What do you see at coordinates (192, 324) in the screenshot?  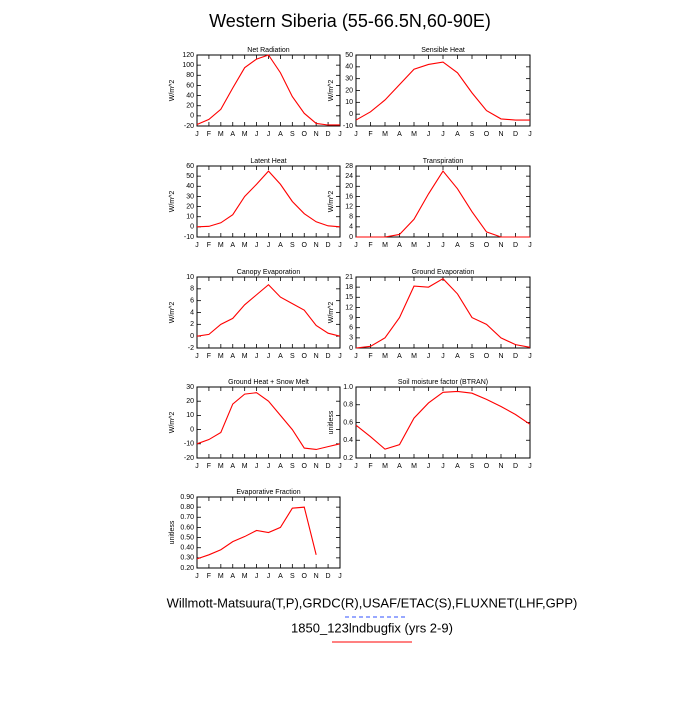 I see `y-tick-label: 2` at bounding box center [192, 324].